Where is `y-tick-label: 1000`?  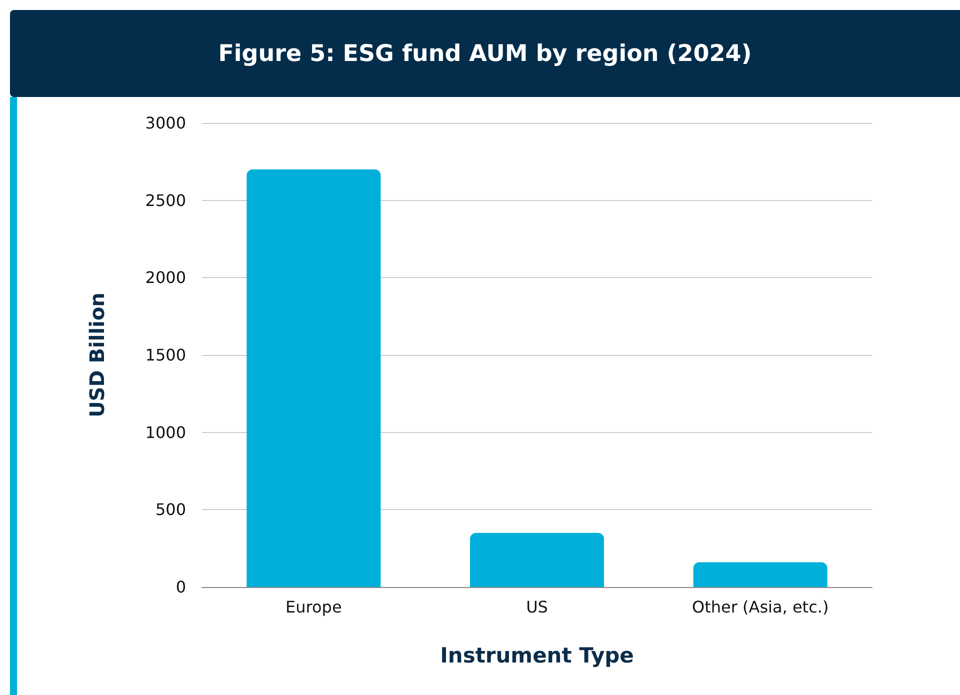
y-tick-label: 1000 is located at coordinates (165, 432).